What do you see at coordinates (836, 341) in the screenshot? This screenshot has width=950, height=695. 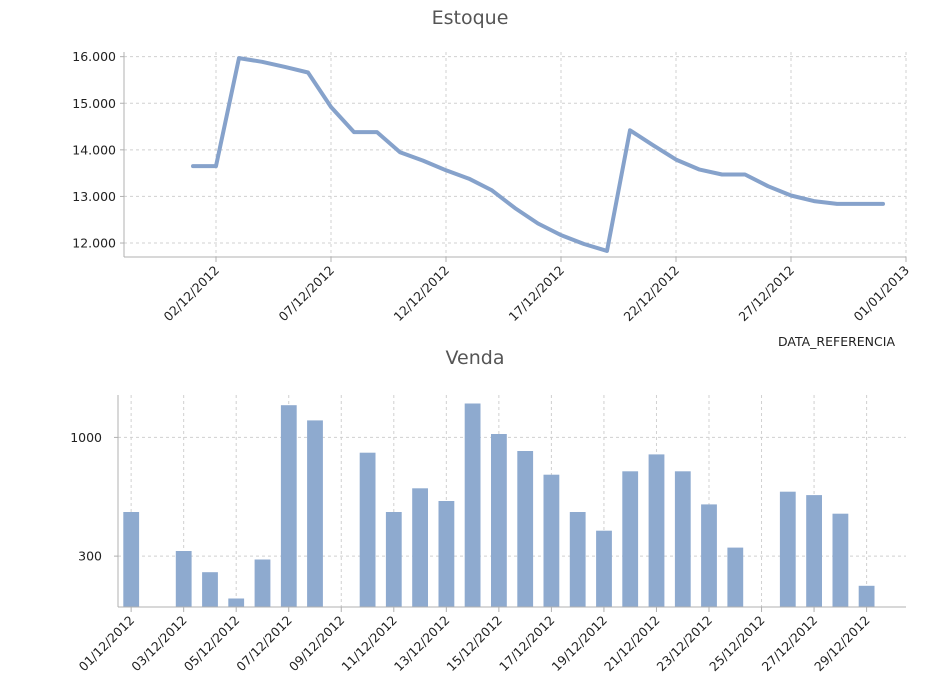 I see `x-axis-label-estoque: DATA_REFERENCIA` at bounding box center [836, 341].